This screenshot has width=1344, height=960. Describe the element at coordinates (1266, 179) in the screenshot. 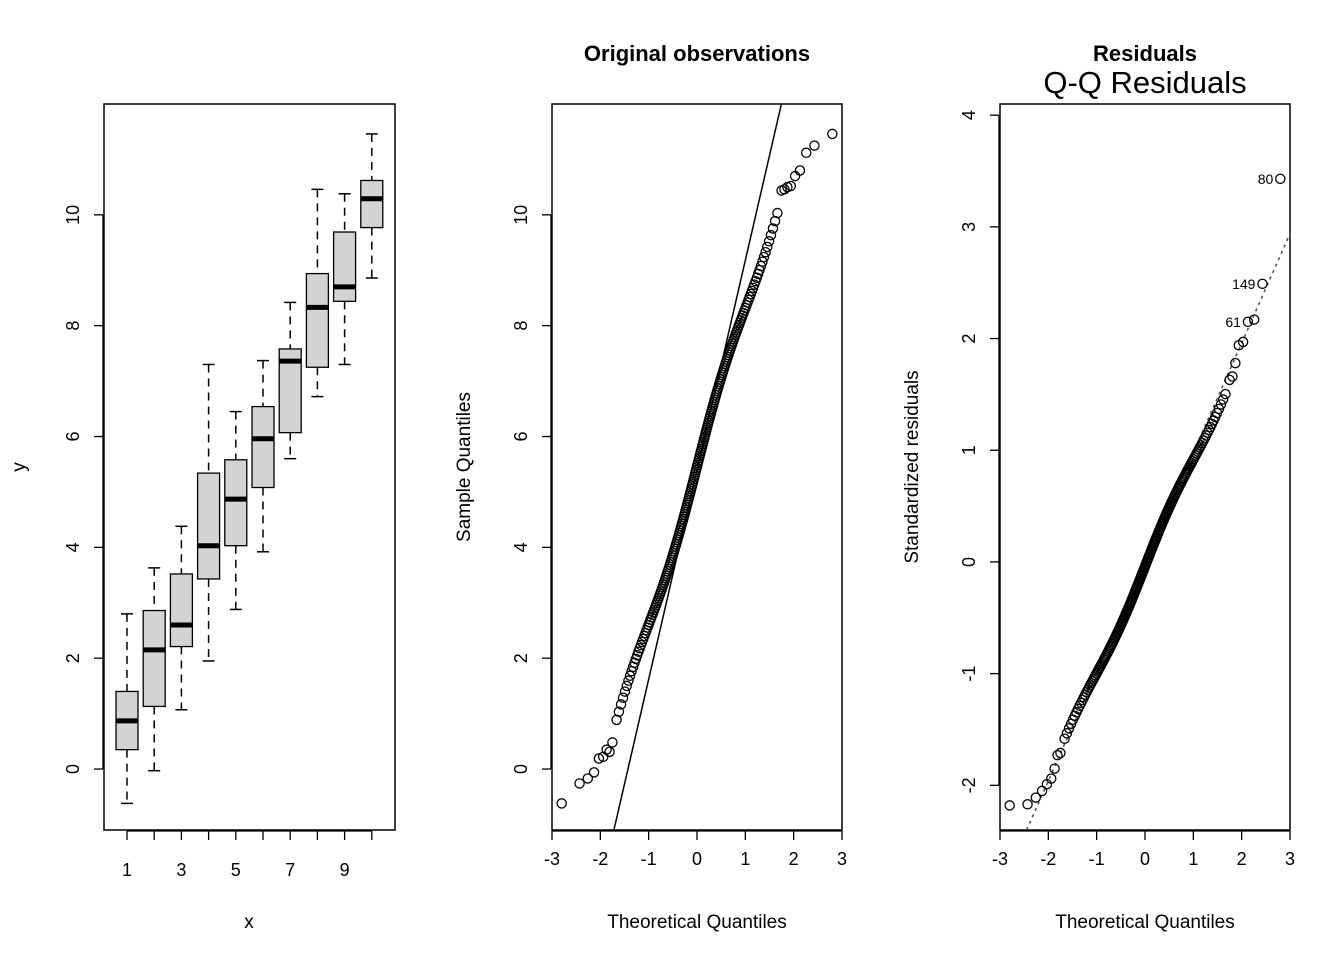

I see `point-label: 80` at that location.